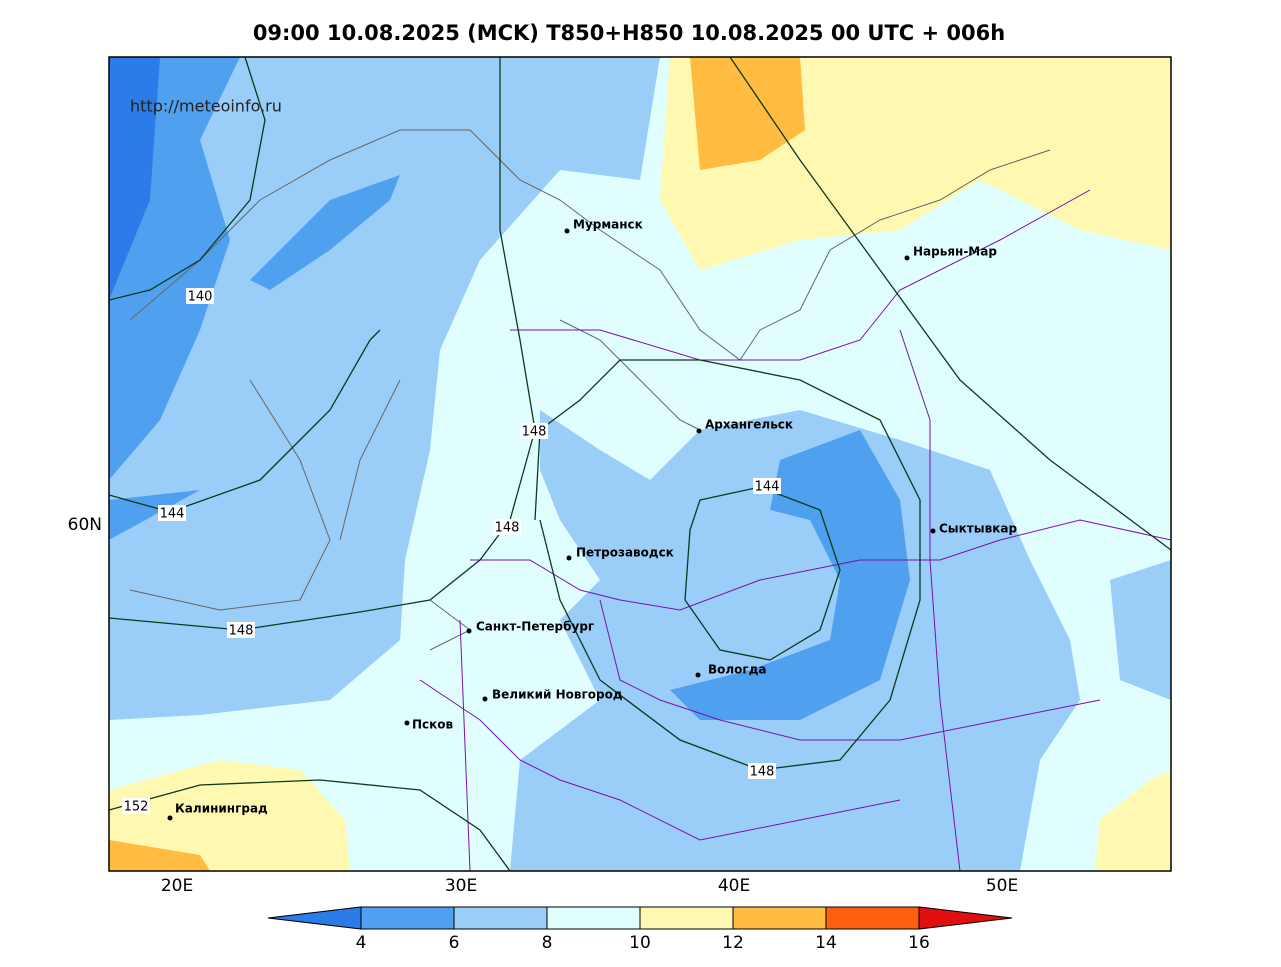 This screenshot has height=967, width=1281. I want to click on city-label: Архангельск, so click(749, 425).